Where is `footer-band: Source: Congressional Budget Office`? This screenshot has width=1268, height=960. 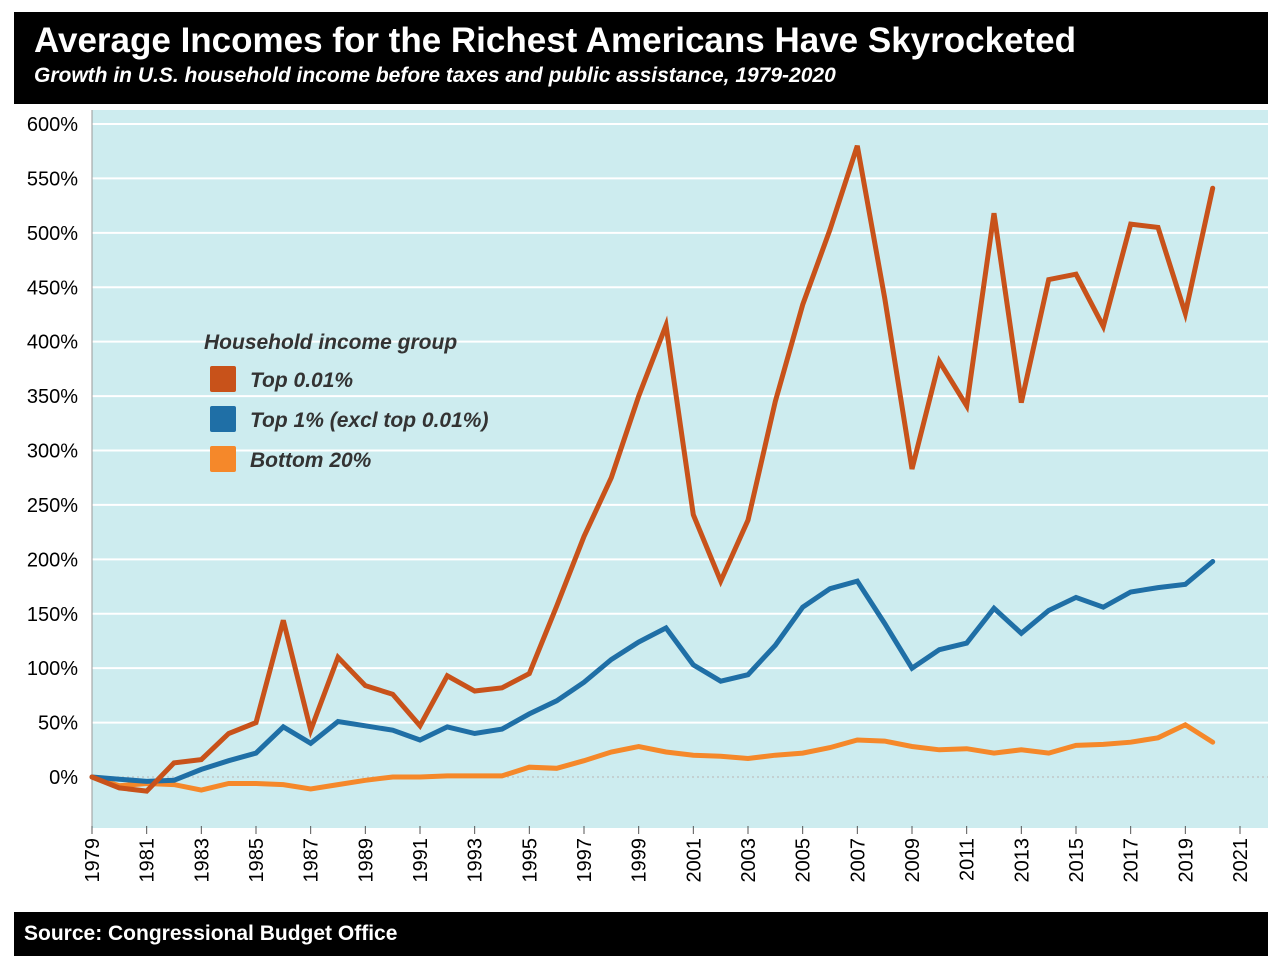
footer-band: Source: Congressional Budget Office is located at coordinates (641, 934).